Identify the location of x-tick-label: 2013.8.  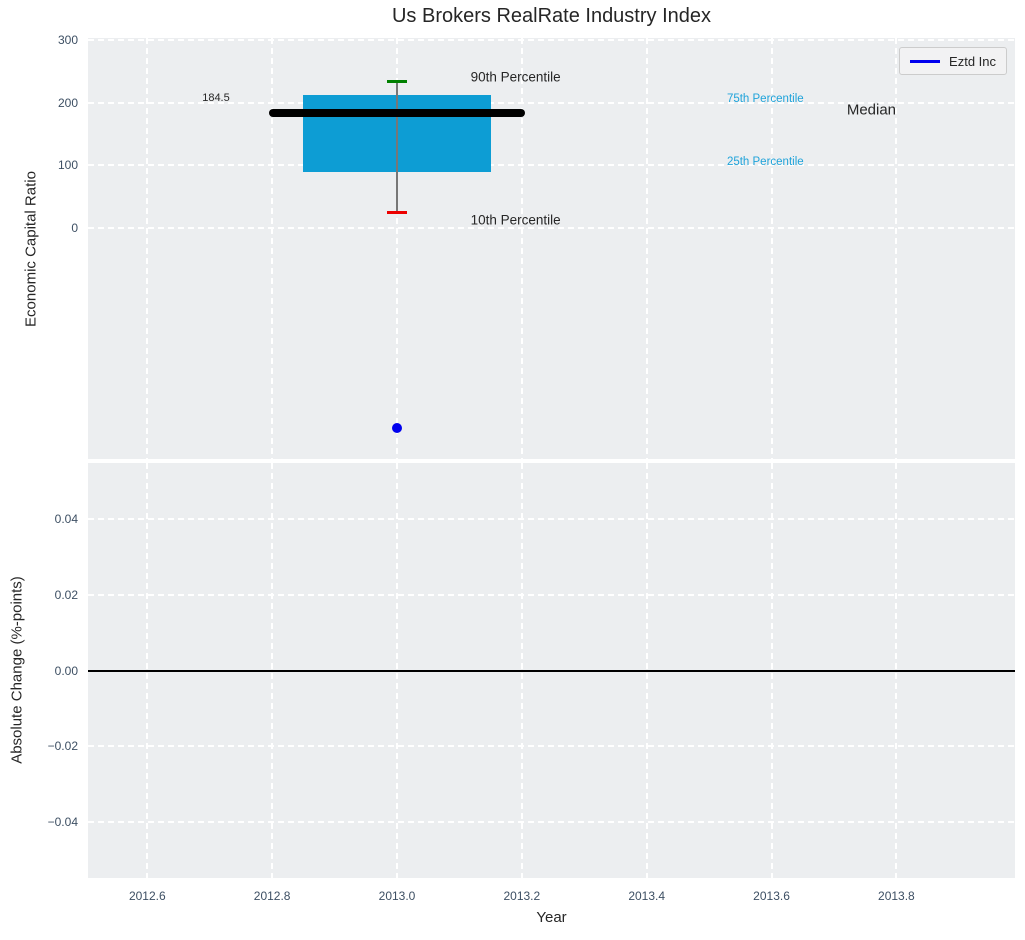
(896, 896).